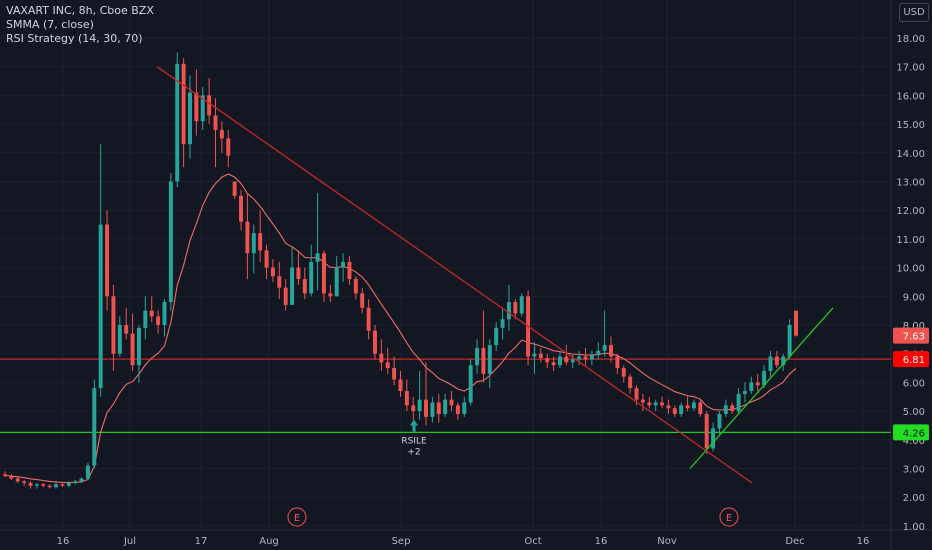  Describe the element at coordinates (911, 275) in the screenshot. I see `price-axis` at that location.